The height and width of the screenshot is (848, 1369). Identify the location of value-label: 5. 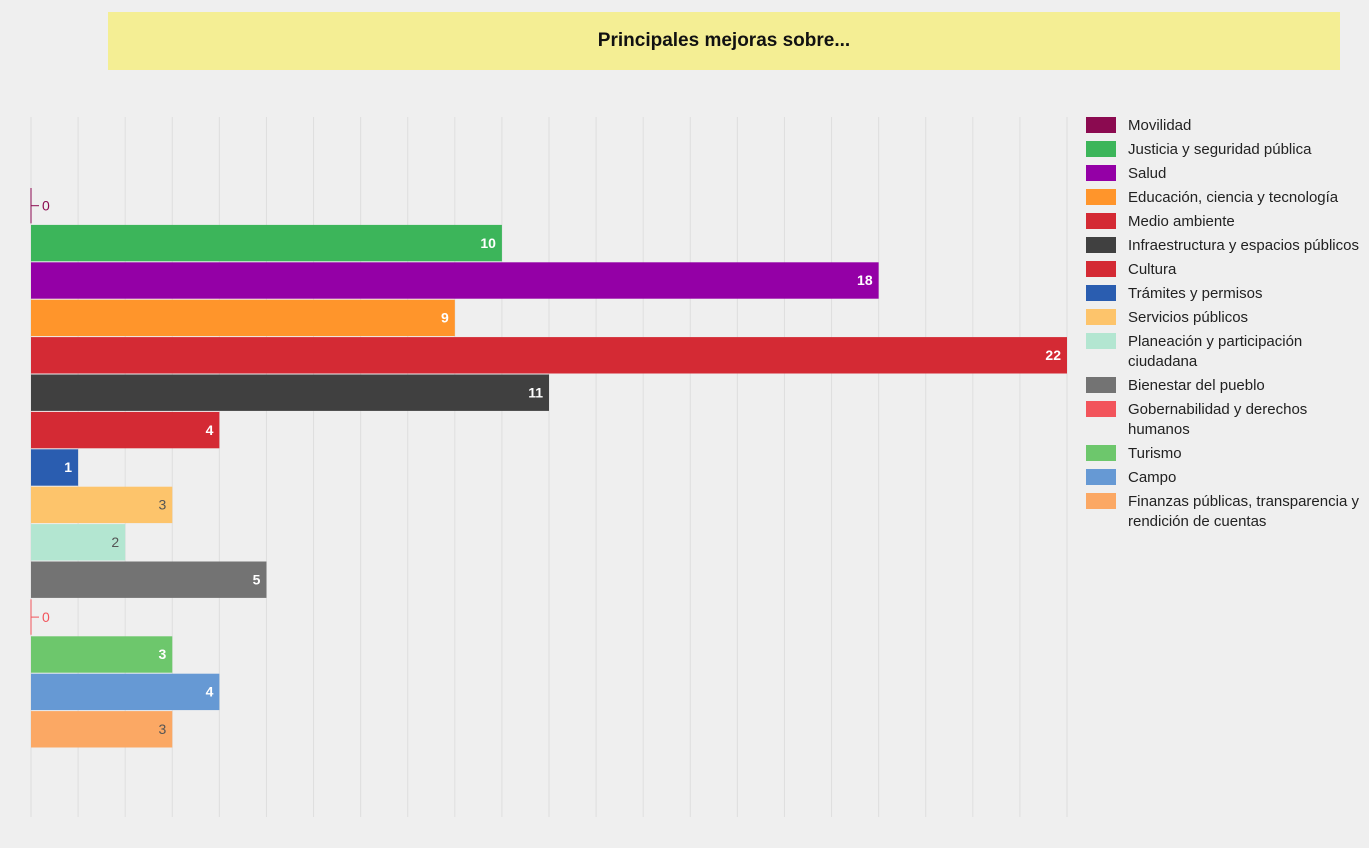
(257, 579).